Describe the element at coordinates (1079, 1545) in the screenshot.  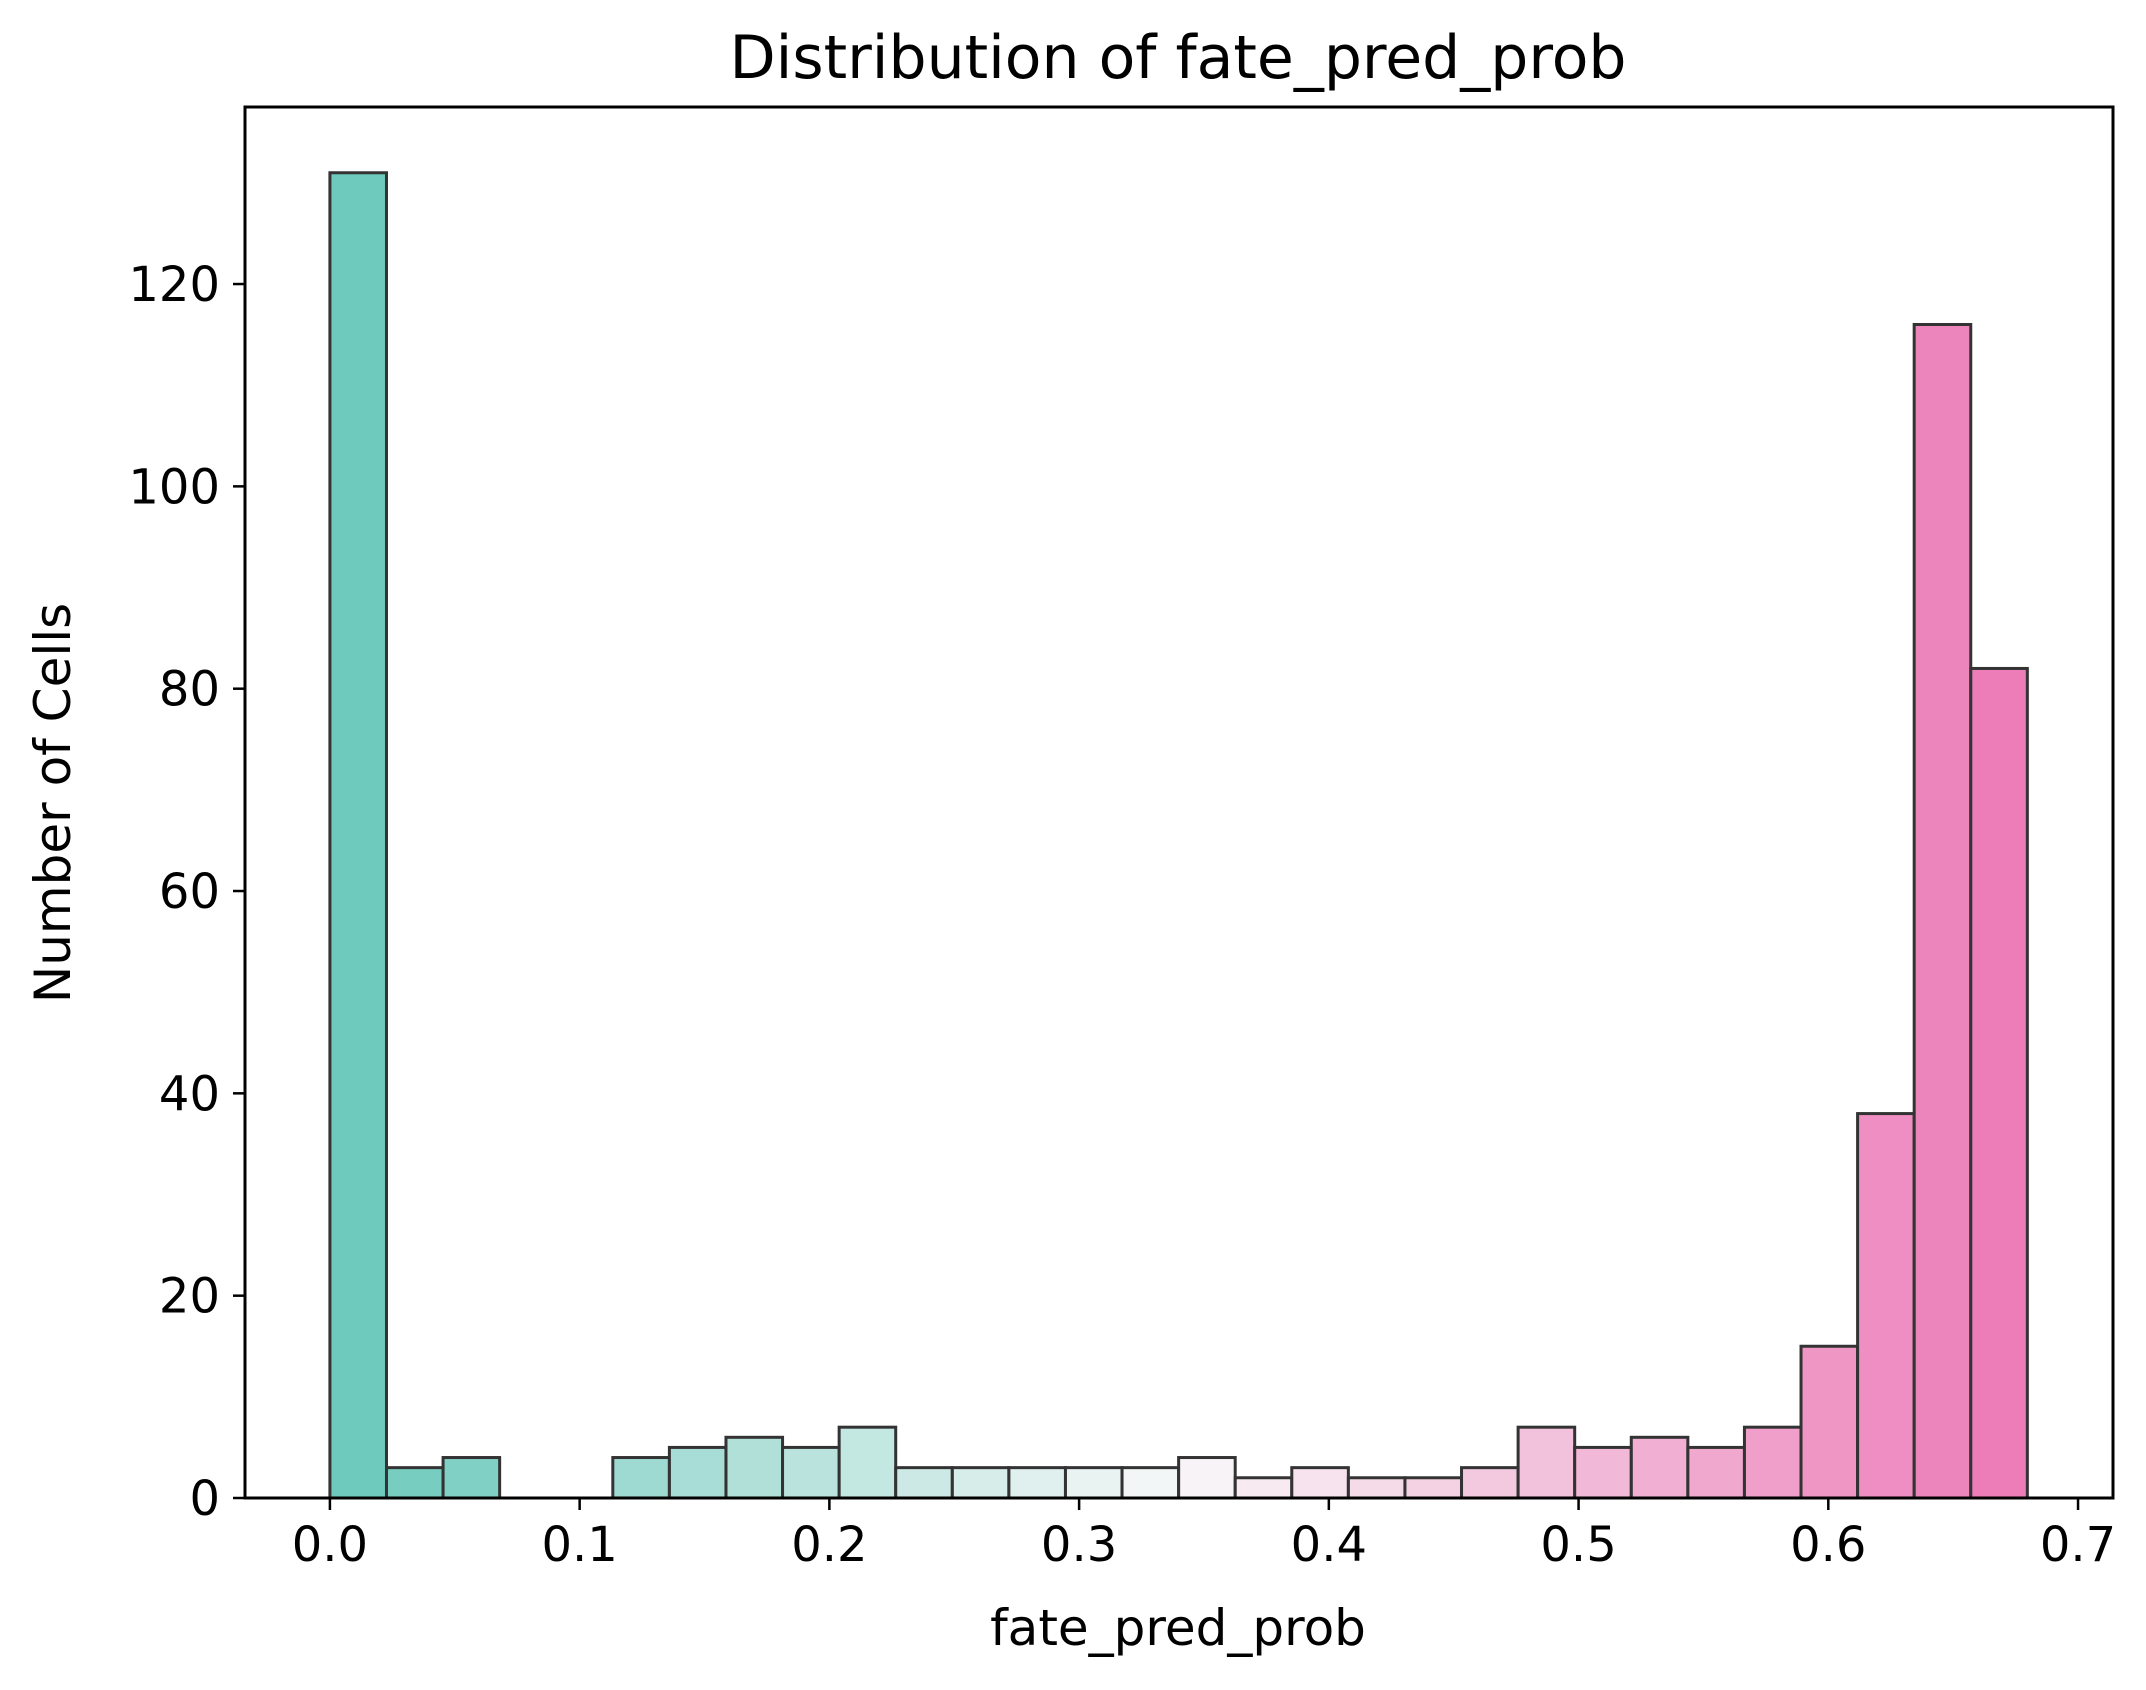
I see `x-tick-label: 0.3` at that location.